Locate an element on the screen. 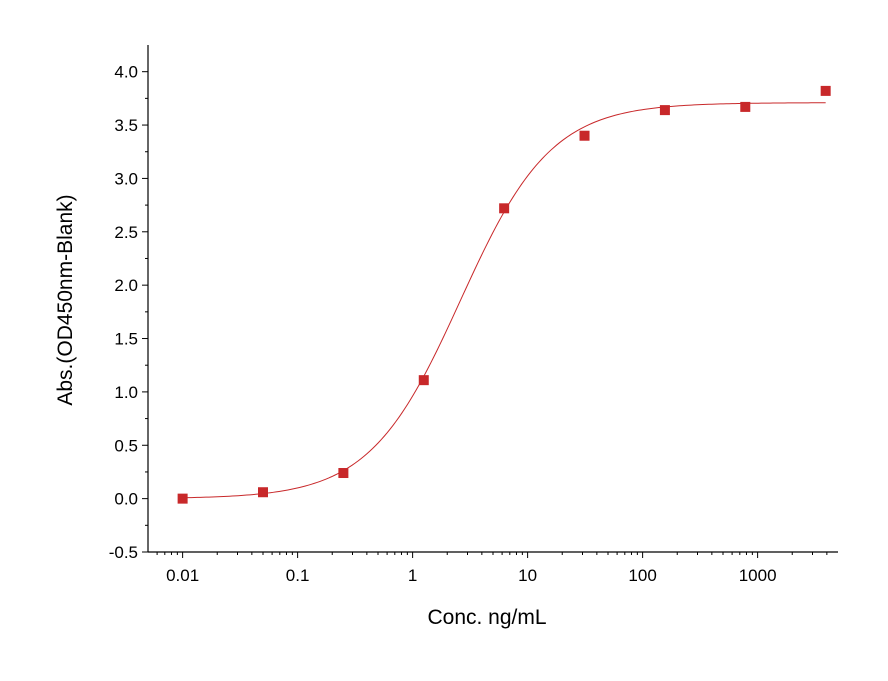 The width and height of the screenshot is (888, 681). y-tick-label: 1.0 is located at coordinates (126, 392).